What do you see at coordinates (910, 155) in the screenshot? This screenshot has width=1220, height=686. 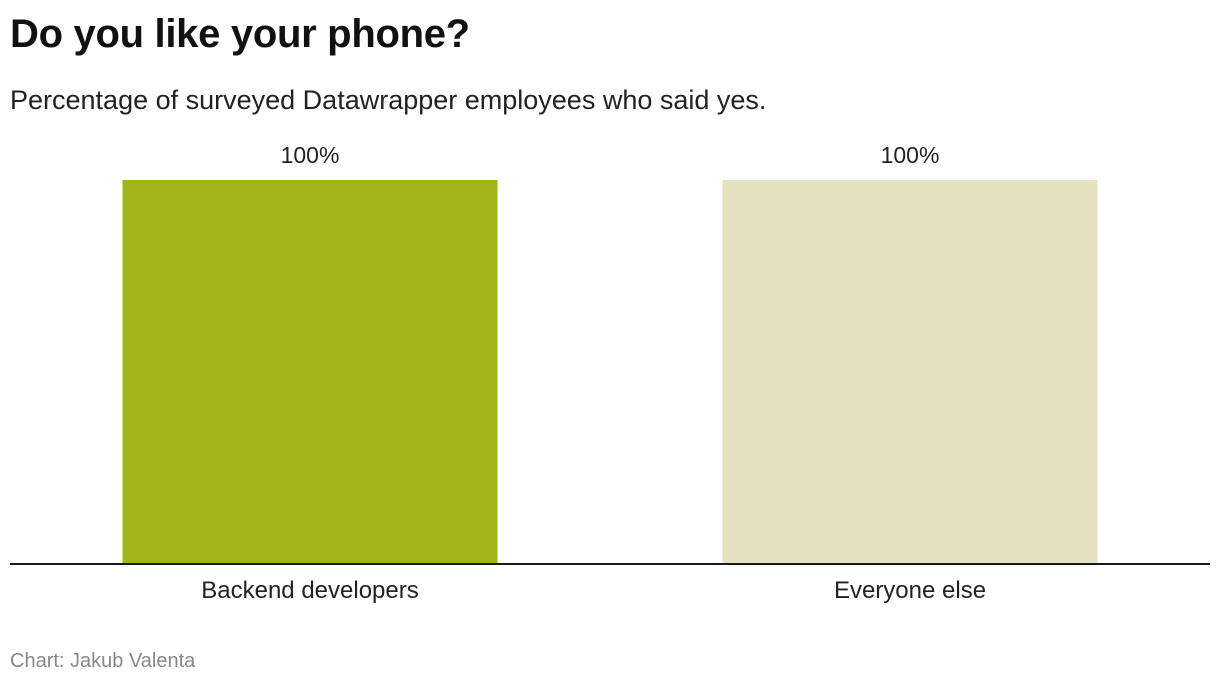 I see `bar-value-label-1: 100%` at bounding box center [910, 155].